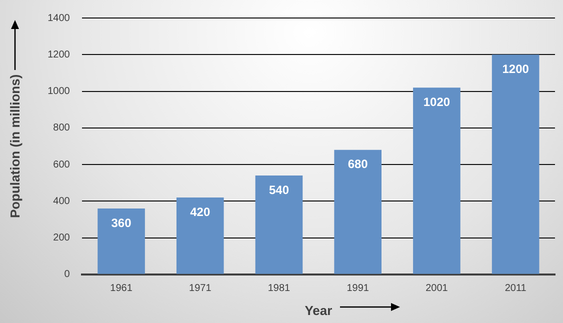 The image size is (563, 323). What do you see at coordinates (59, 18) in the screenshot?
I see `y-tick-label: 1400` at bounding box center [59, 18].